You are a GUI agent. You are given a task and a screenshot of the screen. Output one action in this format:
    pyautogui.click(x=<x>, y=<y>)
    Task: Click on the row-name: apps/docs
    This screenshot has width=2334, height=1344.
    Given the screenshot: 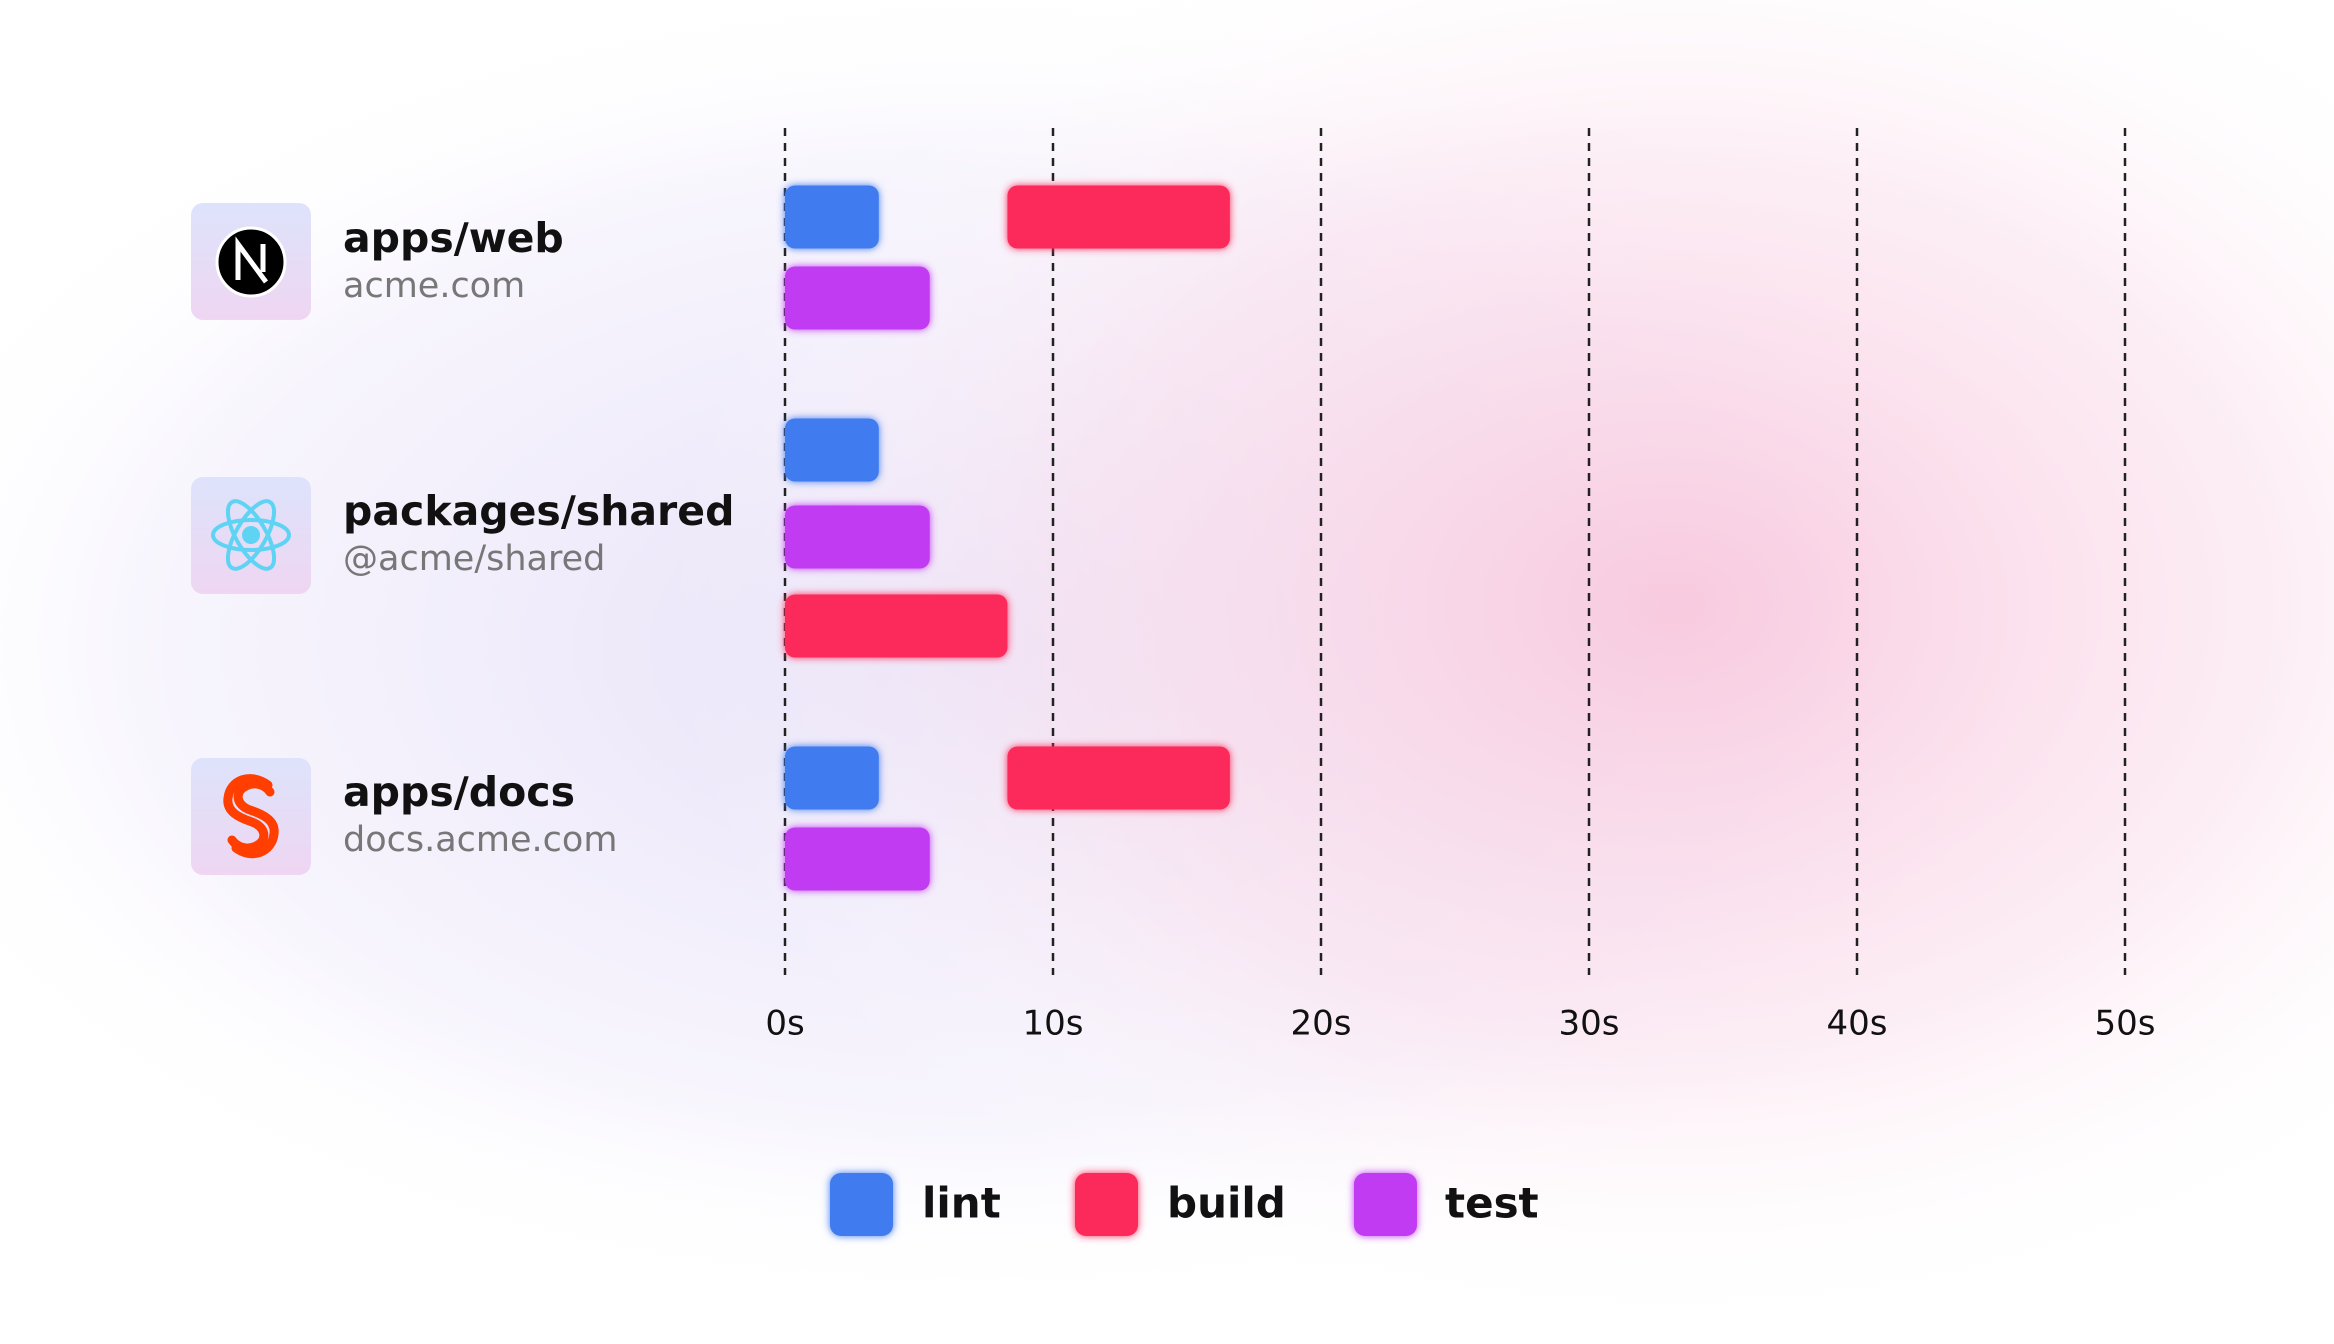 What is the action you would take?
    pyautogui.click(x=459, y=792)
    